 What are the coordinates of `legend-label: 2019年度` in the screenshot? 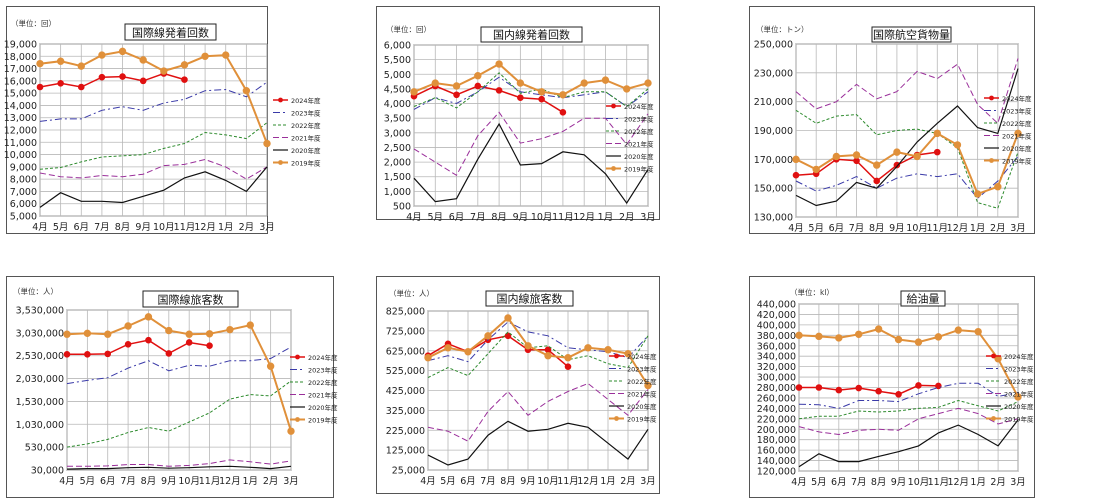 It's located at (323, 420).